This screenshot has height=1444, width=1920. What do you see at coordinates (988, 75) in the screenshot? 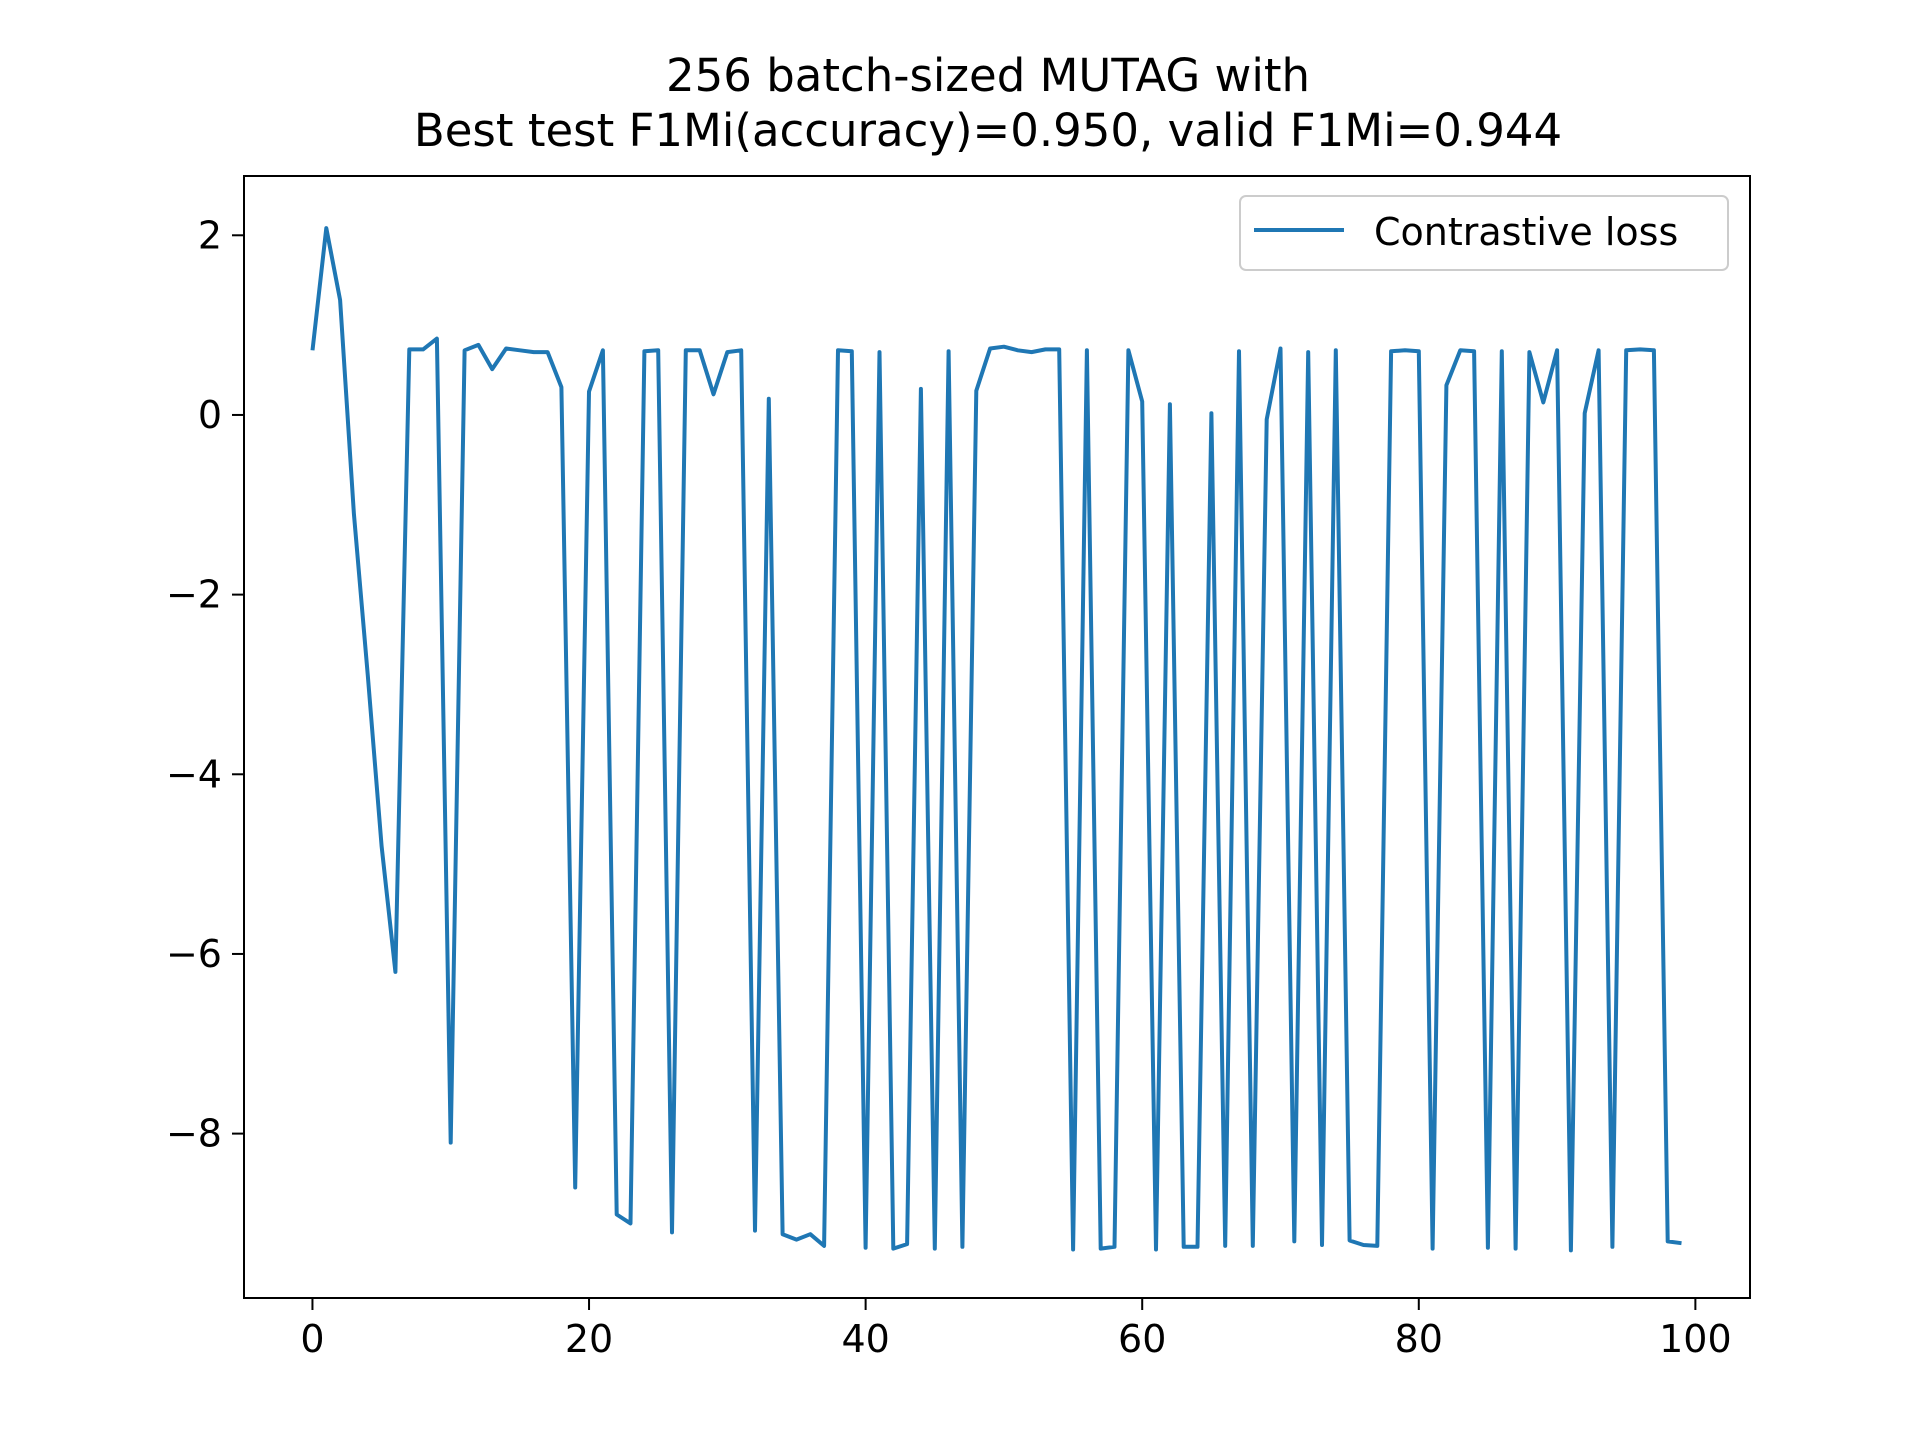
I see `chart-title-line-1: 256 batch-sized MUTAG with` at bounding box center [988, 75].